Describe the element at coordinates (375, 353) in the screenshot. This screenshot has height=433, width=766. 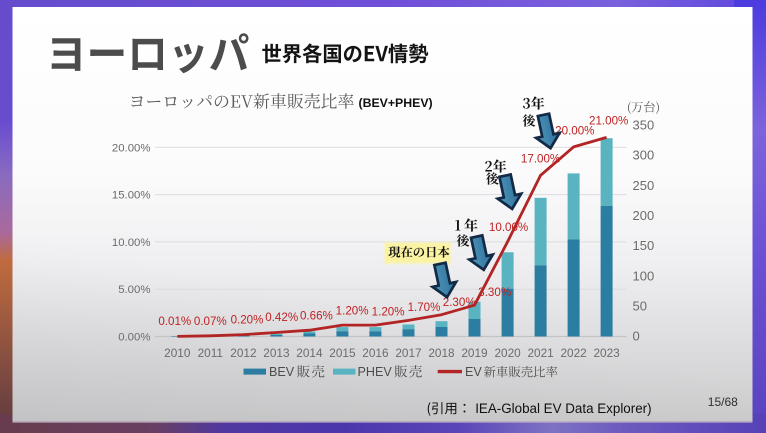
I see `svg-text: 2016` at that location.